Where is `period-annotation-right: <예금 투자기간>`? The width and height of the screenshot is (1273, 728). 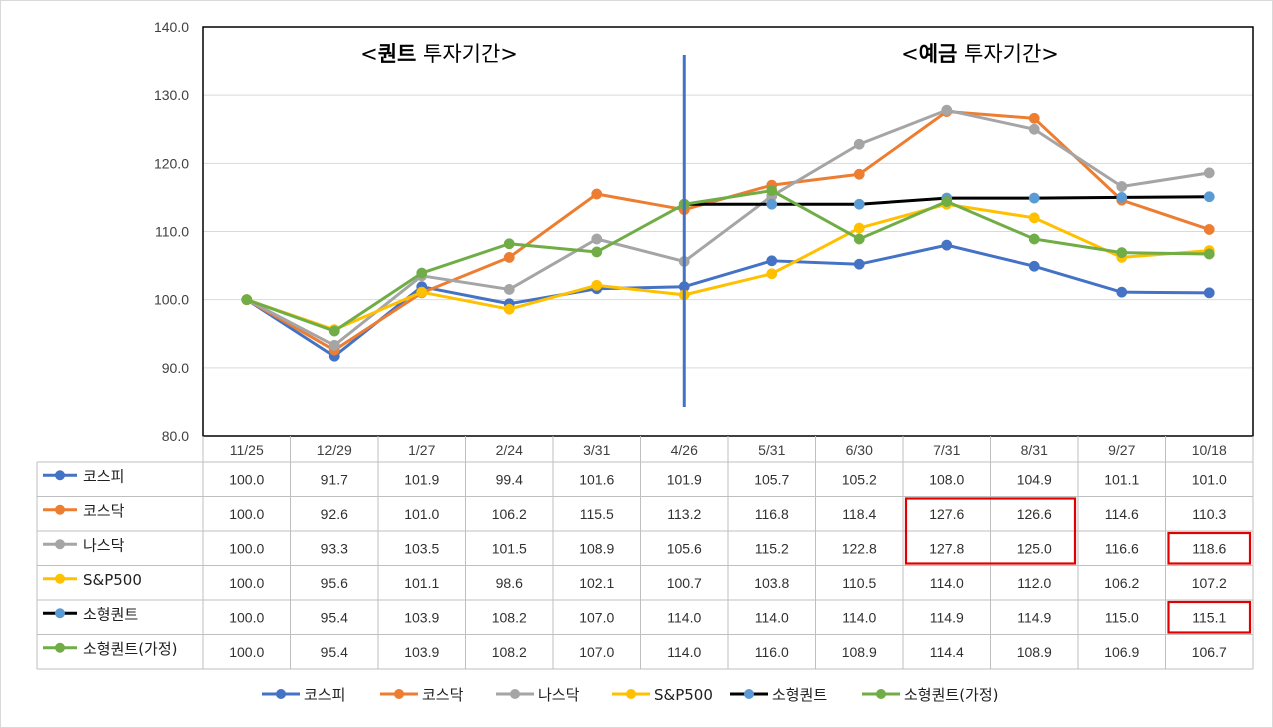
period-annotation-right: <예금 투자기간> is located at coordinates (980, 54).